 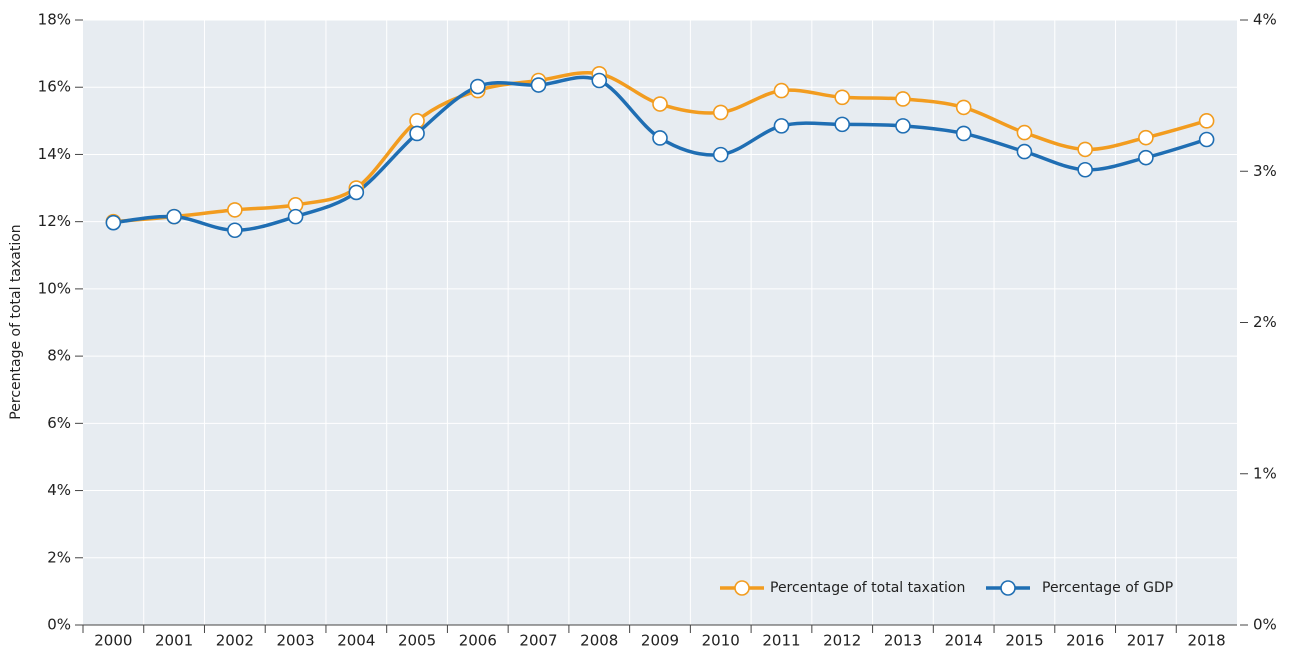 What do you see at coordinates (54, 20) in the screenshot?
I see `y-tick-label: 18%` at bounding box center [54, 20].